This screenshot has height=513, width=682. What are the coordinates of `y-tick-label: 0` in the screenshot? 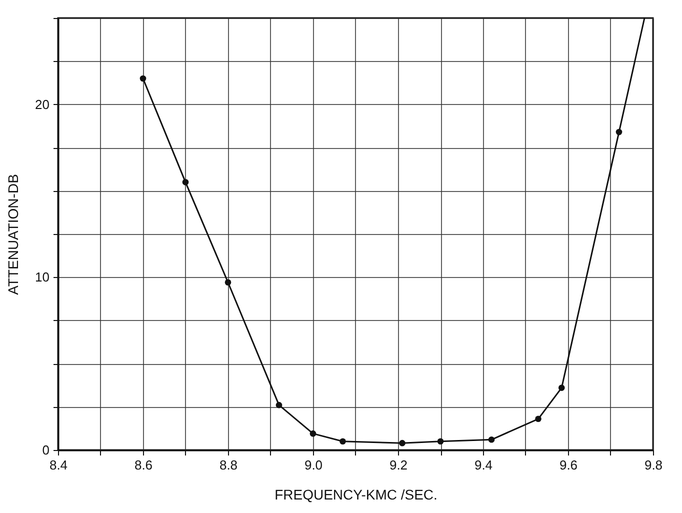 It's located at (46, 450).